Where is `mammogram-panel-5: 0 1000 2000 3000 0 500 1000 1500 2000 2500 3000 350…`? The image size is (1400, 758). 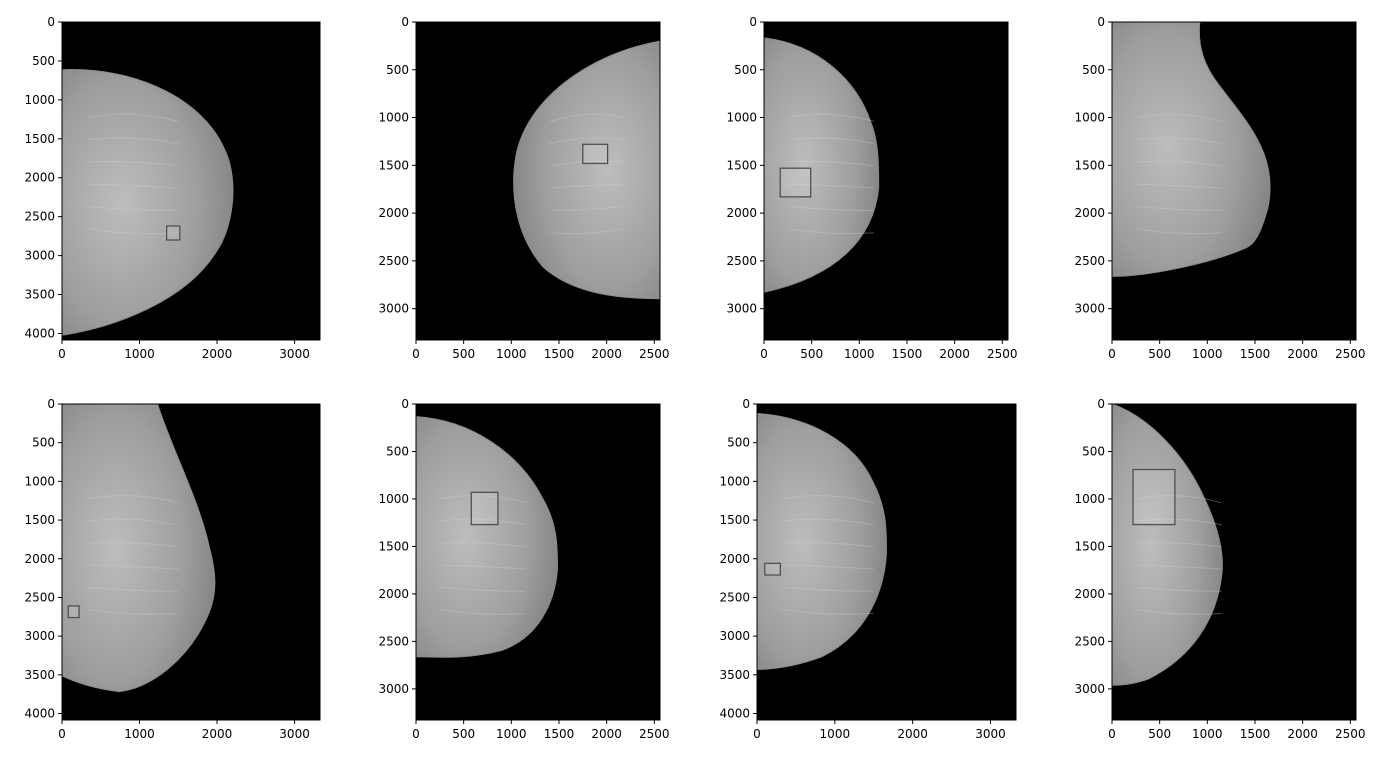
mammogram-panel-5: 0 1000 2000 3000 0 500 1000 1500 2000 2500 3000 350… is located at coordinates (172, 569).